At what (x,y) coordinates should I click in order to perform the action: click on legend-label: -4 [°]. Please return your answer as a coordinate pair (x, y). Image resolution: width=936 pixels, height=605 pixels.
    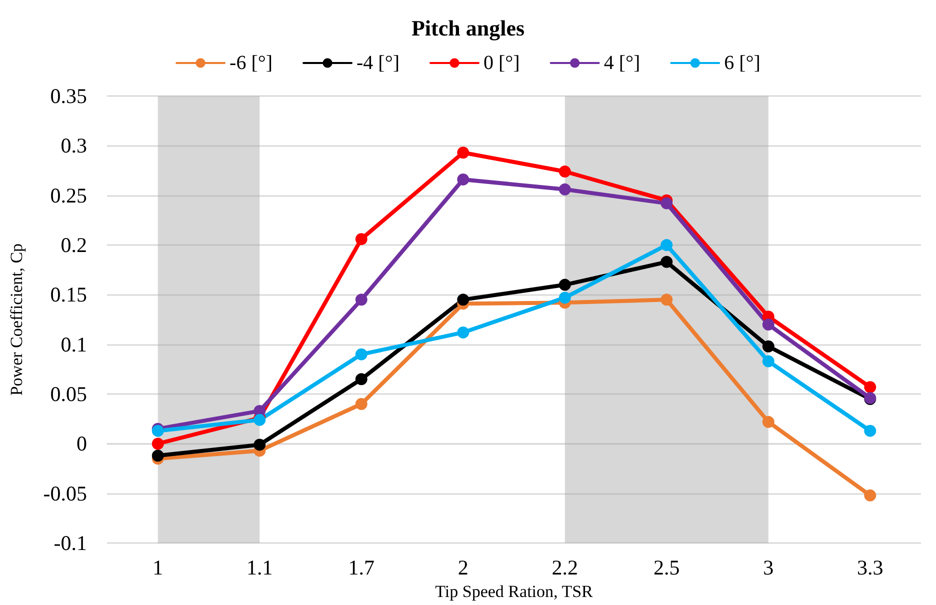
    Looking at the image, I should click on (378, 63).